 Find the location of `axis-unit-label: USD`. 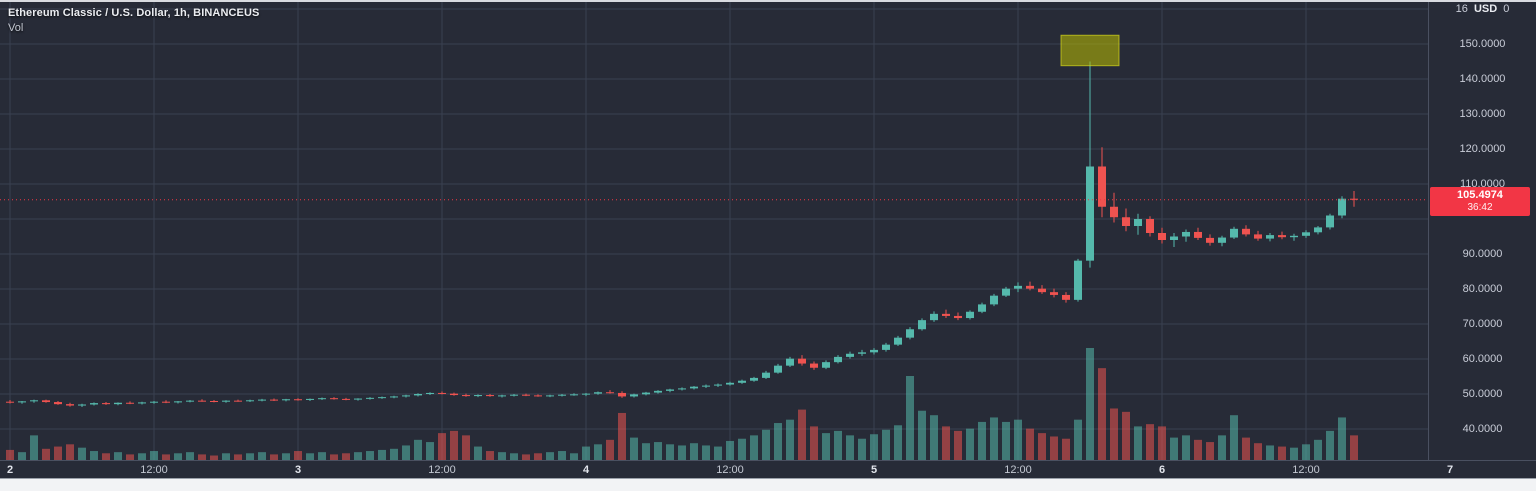

axis-unit-label: USD is located at coordinates (1485, 9).